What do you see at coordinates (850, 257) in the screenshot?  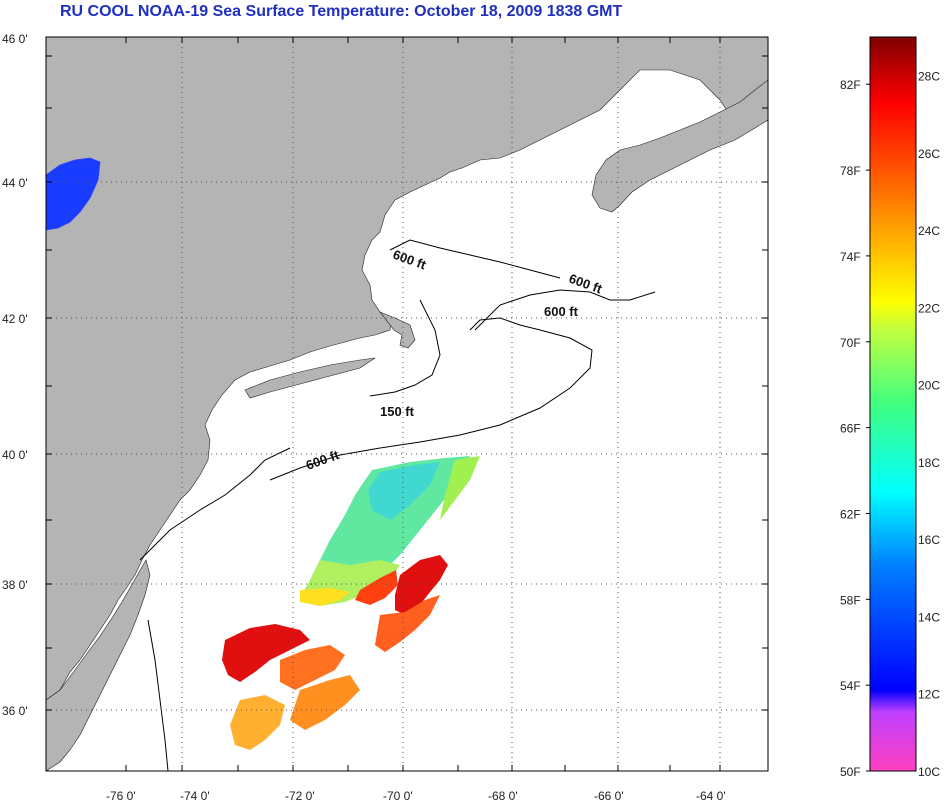 I see `colorbar-label-f: 74F` at bounding box center [850, 257].